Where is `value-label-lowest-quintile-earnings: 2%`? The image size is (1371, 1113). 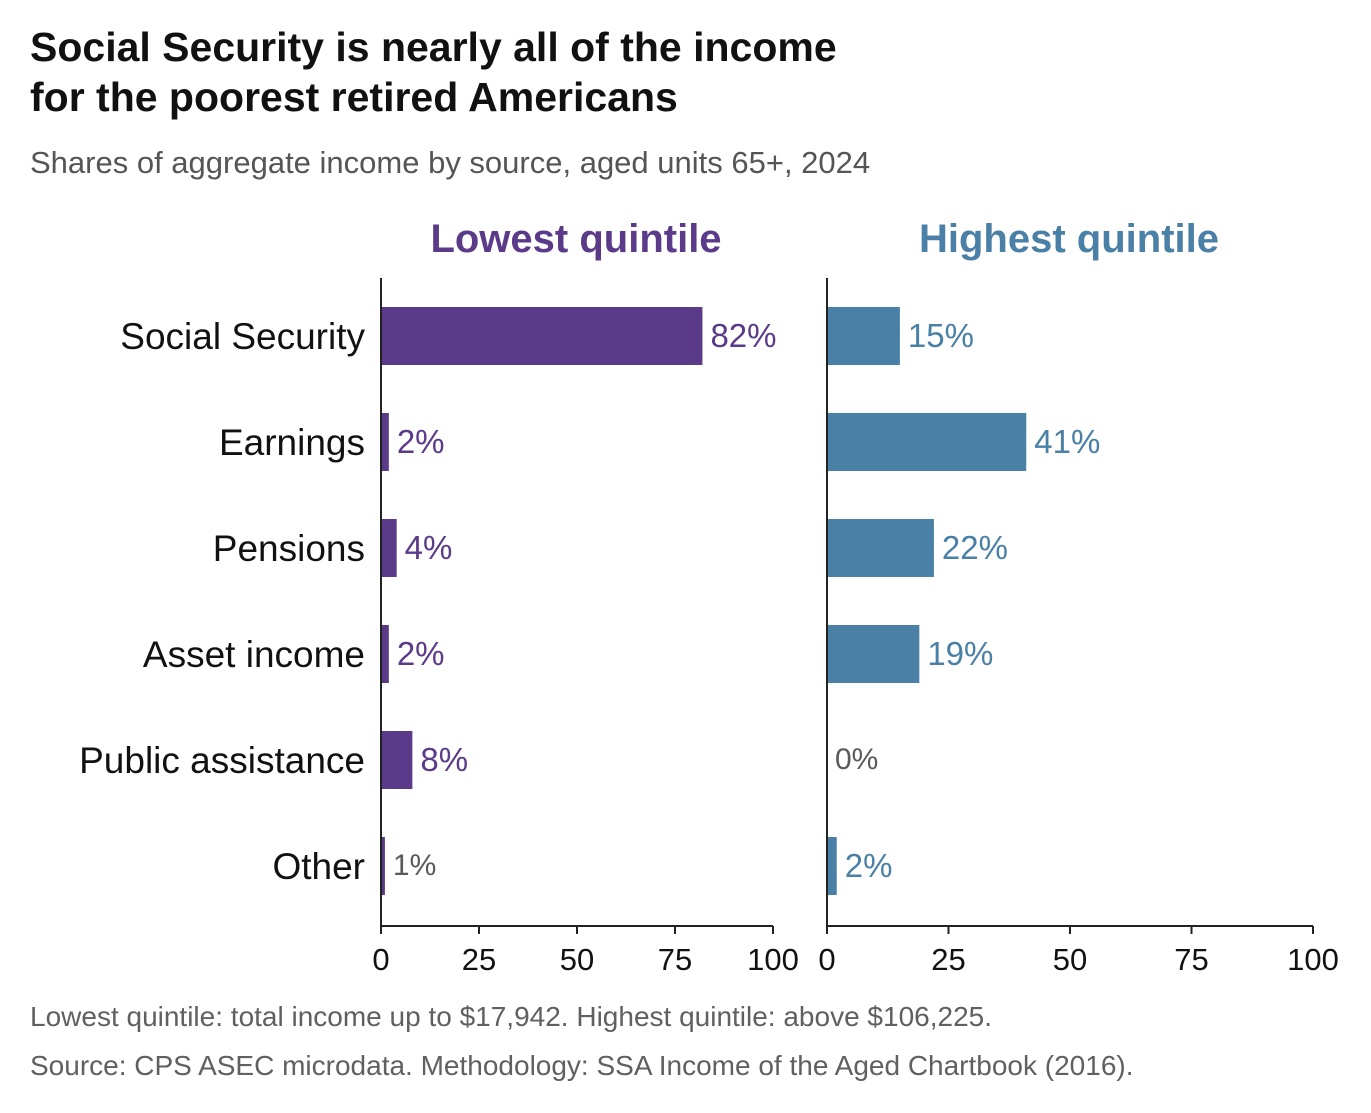 value-label-lowest-quintile-earnings: 2% is located at coordinates (421, 441).